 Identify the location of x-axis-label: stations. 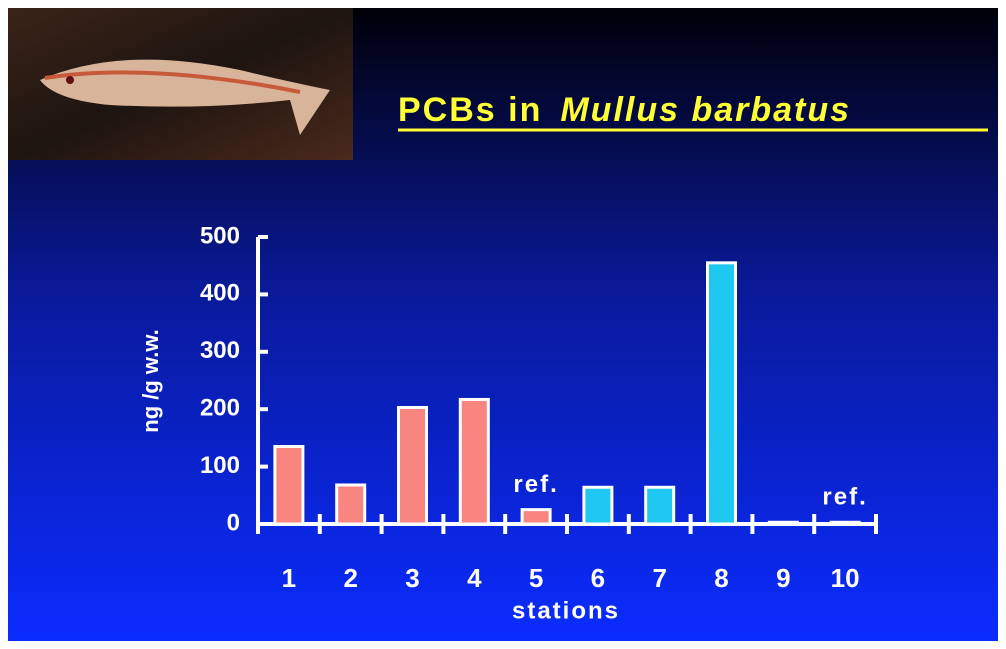
(566, 610).